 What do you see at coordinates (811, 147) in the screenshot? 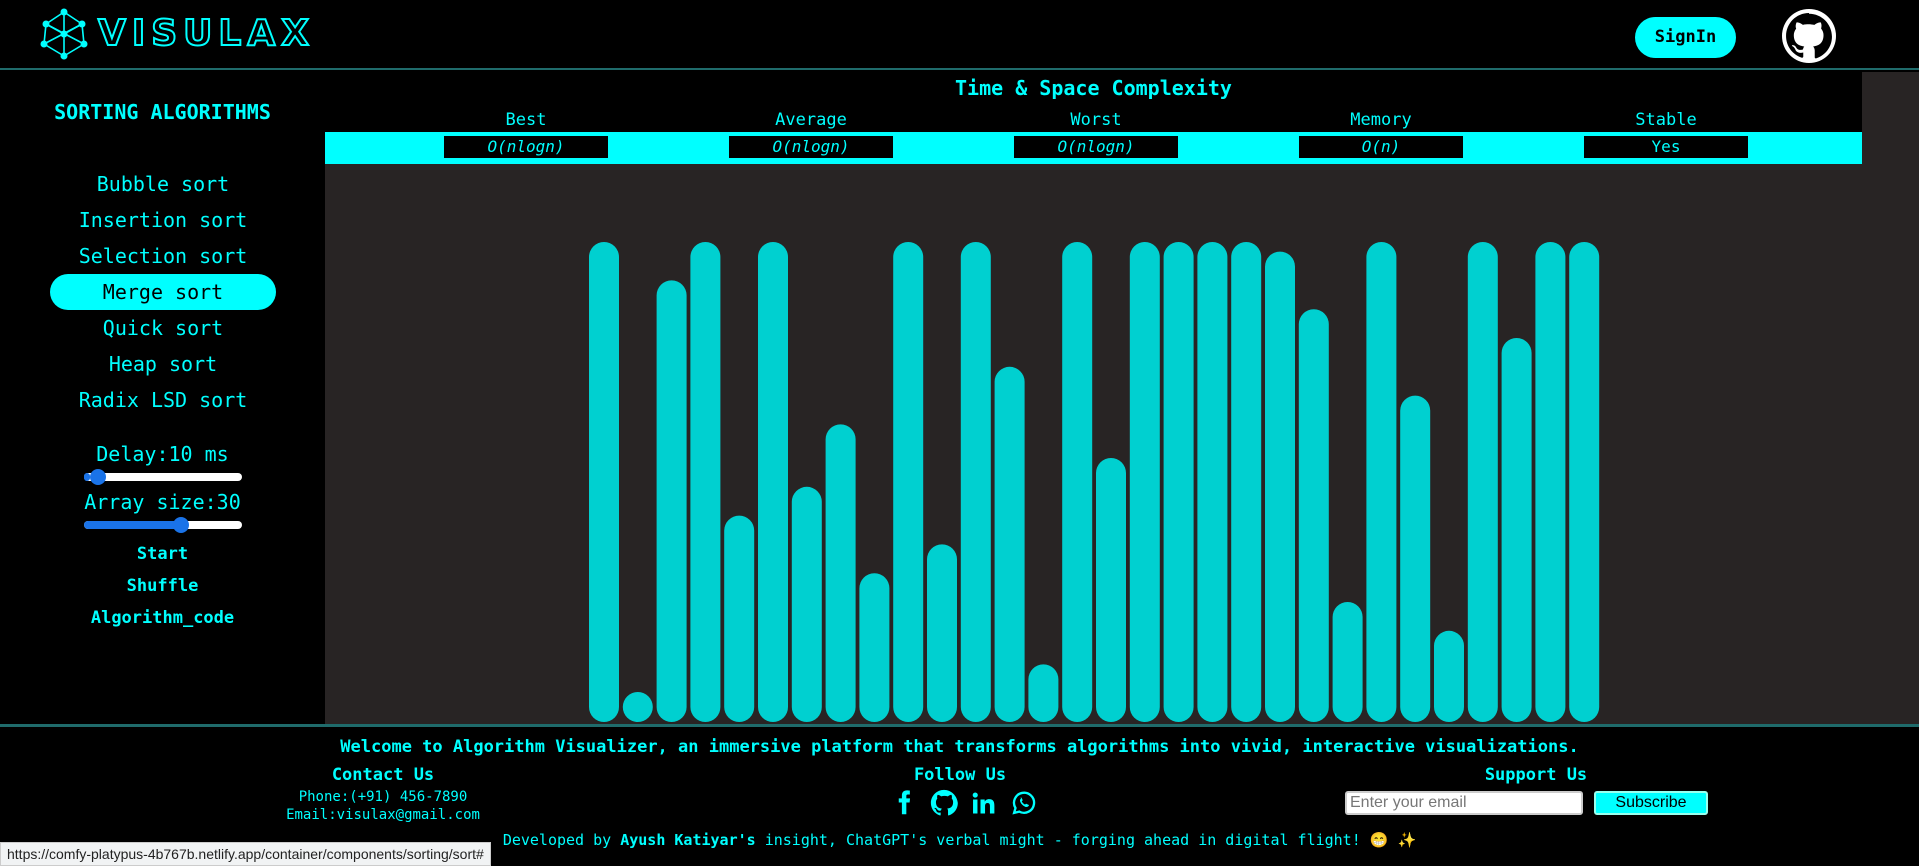
I see `complexity-value-average: O(nlogn)` at bounding box center [811, 147].